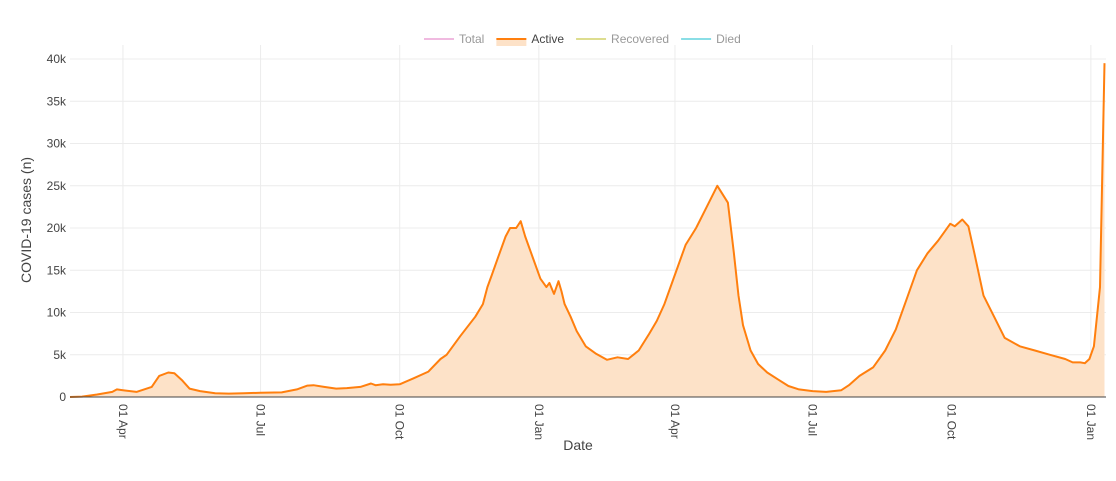  What do you see at coordinates (57, 186) in the screenshot?
I see `y-tick-label: 25k` at bounding box center [57, 186].